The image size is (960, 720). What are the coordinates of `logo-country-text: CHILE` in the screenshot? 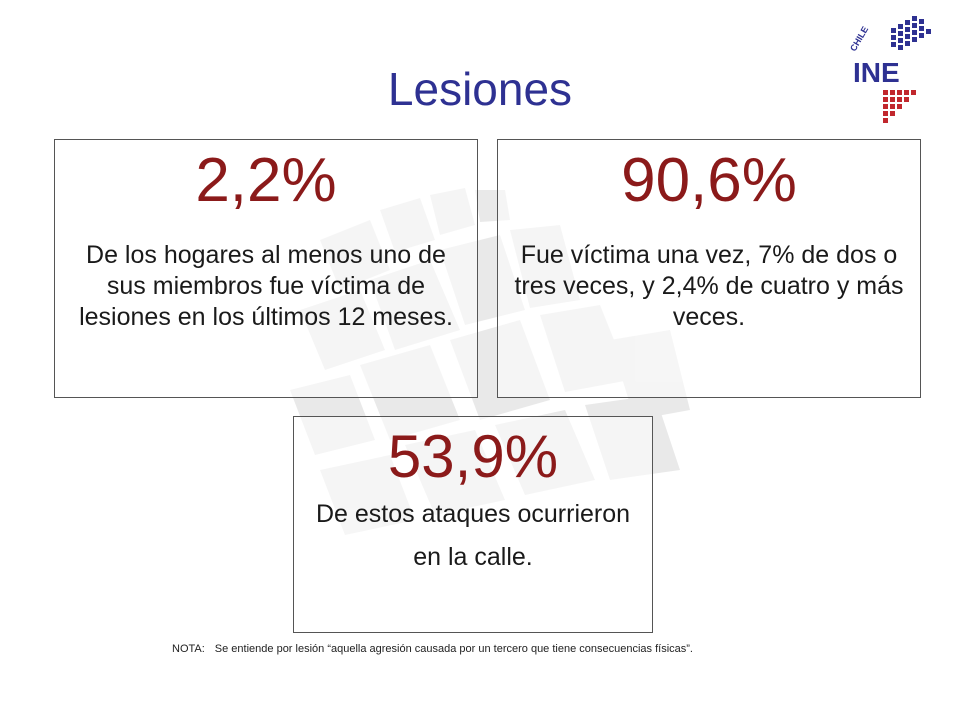 It's located at (859, 39).